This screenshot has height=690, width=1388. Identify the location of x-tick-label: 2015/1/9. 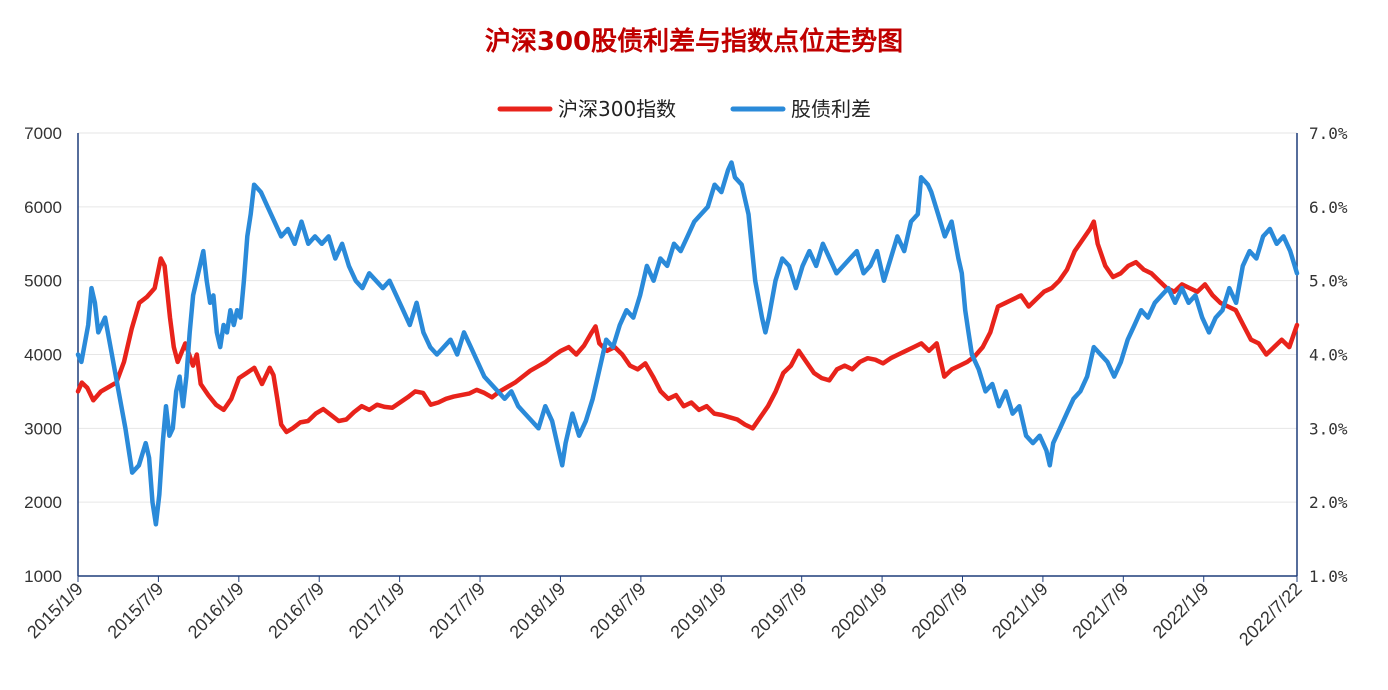
(55, 611).